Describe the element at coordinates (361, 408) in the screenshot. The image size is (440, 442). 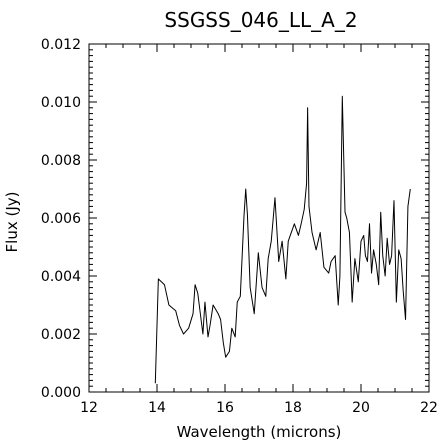
I see `x-tick-label-4: 20` at that location.